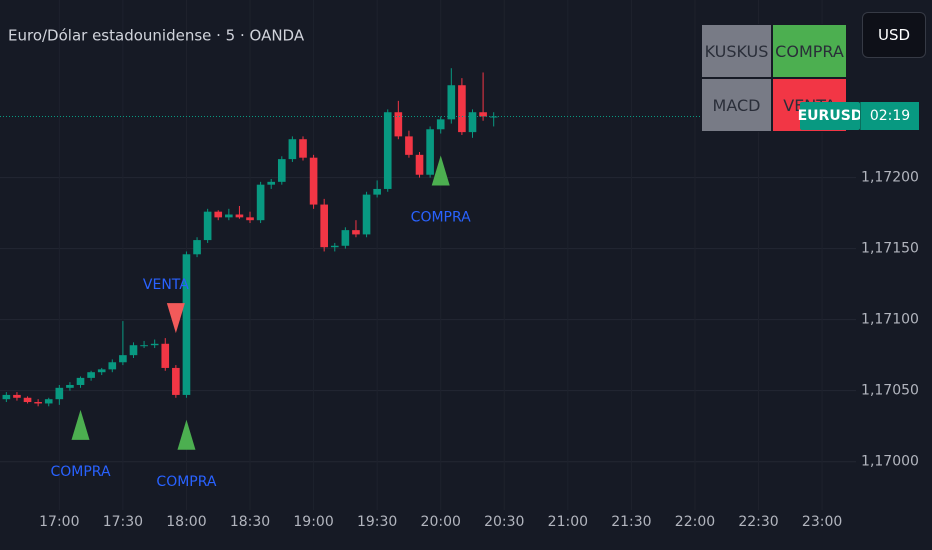 Image resolution: width=932 pixels, height=550 pixels. I want to click on sell-arrow, so click(175, 318).